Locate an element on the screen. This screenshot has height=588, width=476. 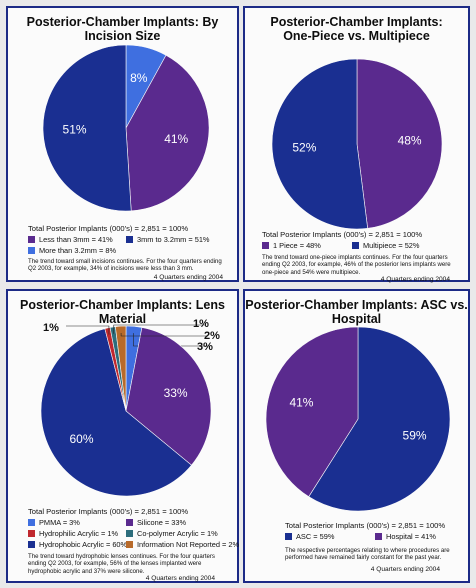
legend-item: Hospital = 41% is located at coordinates (405, 536).